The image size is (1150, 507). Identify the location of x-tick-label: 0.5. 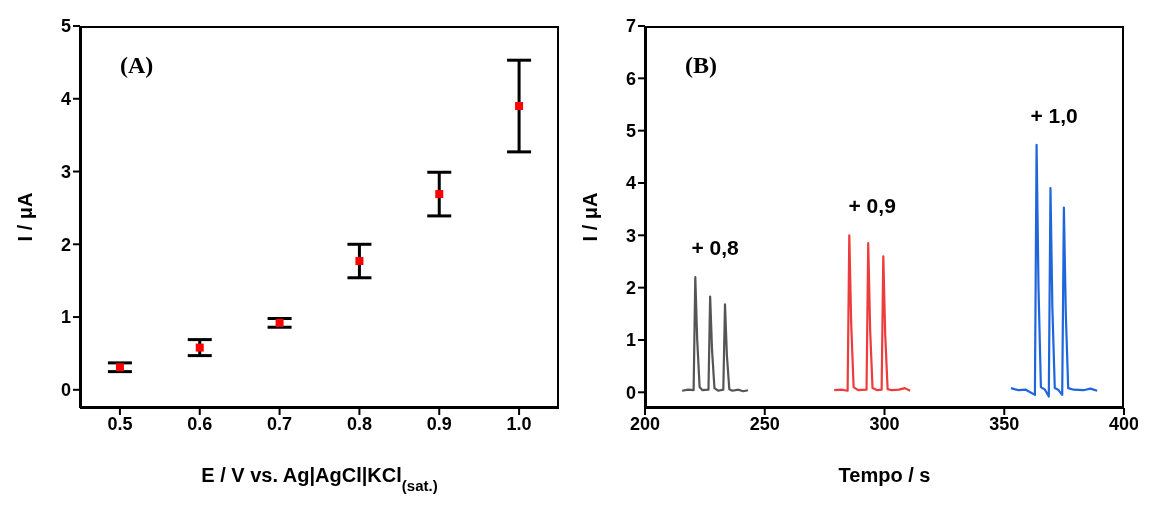
(120, 423).